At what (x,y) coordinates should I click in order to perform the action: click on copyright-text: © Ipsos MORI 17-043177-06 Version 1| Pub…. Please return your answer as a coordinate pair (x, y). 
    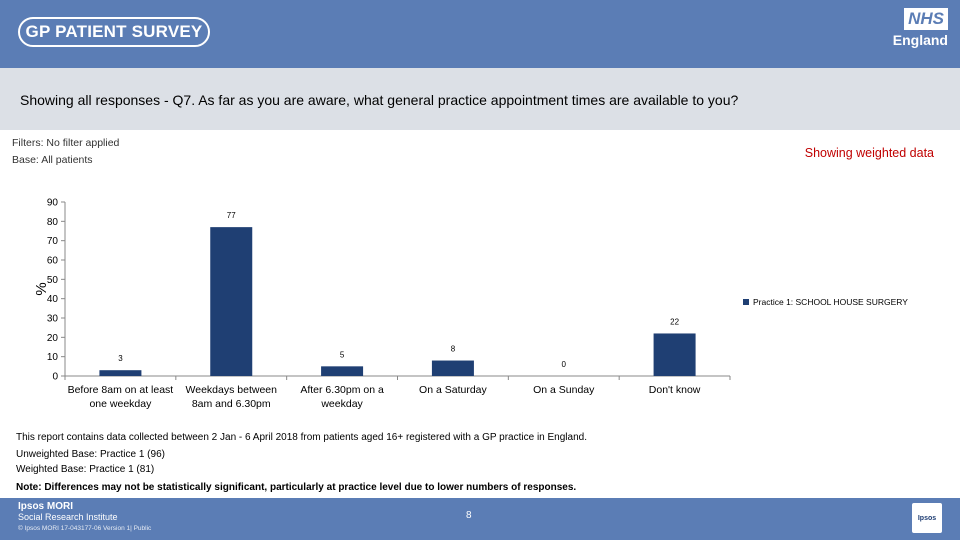
    Looking at the image, I should click on (85, 528).